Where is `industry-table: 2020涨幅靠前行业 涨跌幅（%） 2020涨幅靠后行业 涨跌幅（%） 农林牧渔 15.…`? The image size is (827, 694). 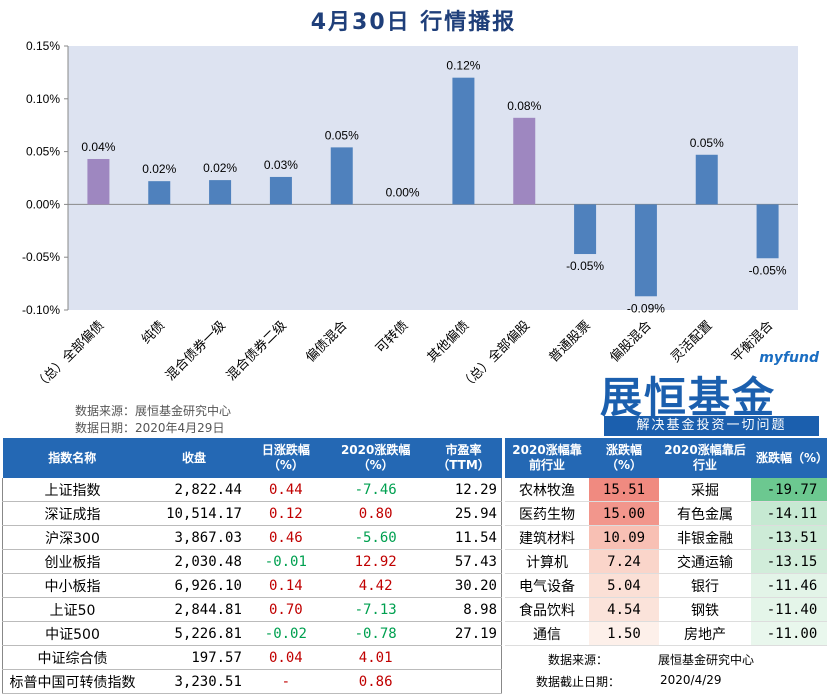
industry-table: 2020涨幅靠前行业 涨跌幅（%） 2020涨幅靠后行业 涨跌幅（%） 农林牧渔 15.… is located at coordinates (666, 542).